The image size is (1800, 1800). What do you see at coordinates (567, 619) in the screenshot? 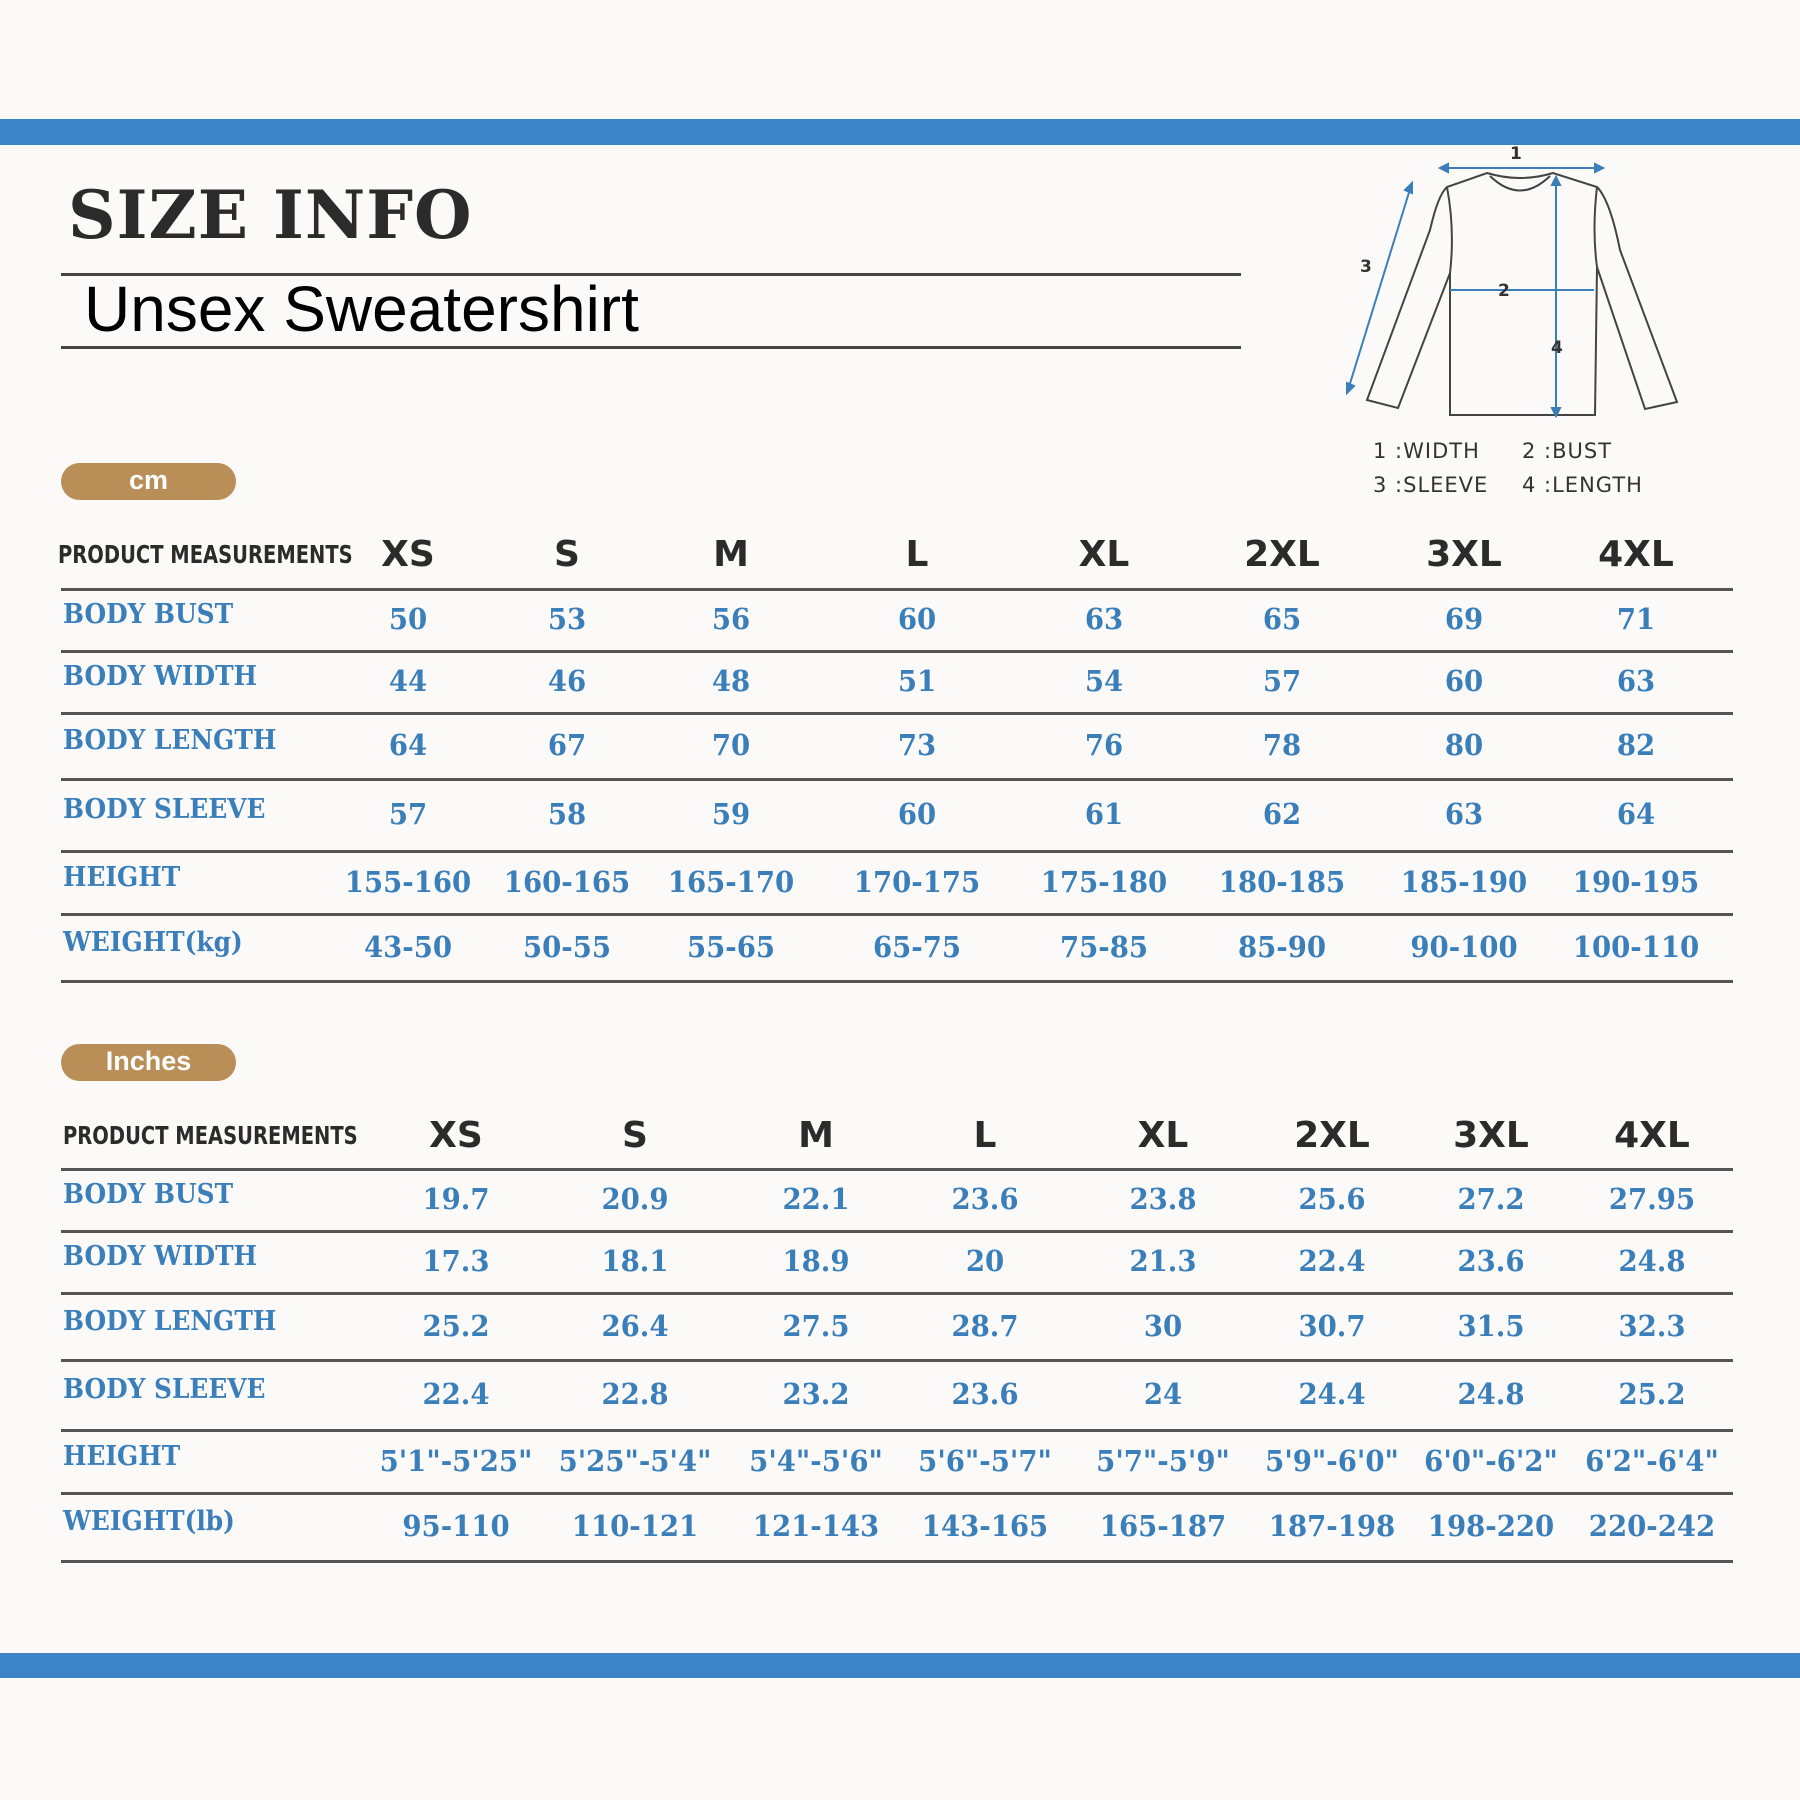
I see `table-cell: 53` at bounding box center [567, 619].